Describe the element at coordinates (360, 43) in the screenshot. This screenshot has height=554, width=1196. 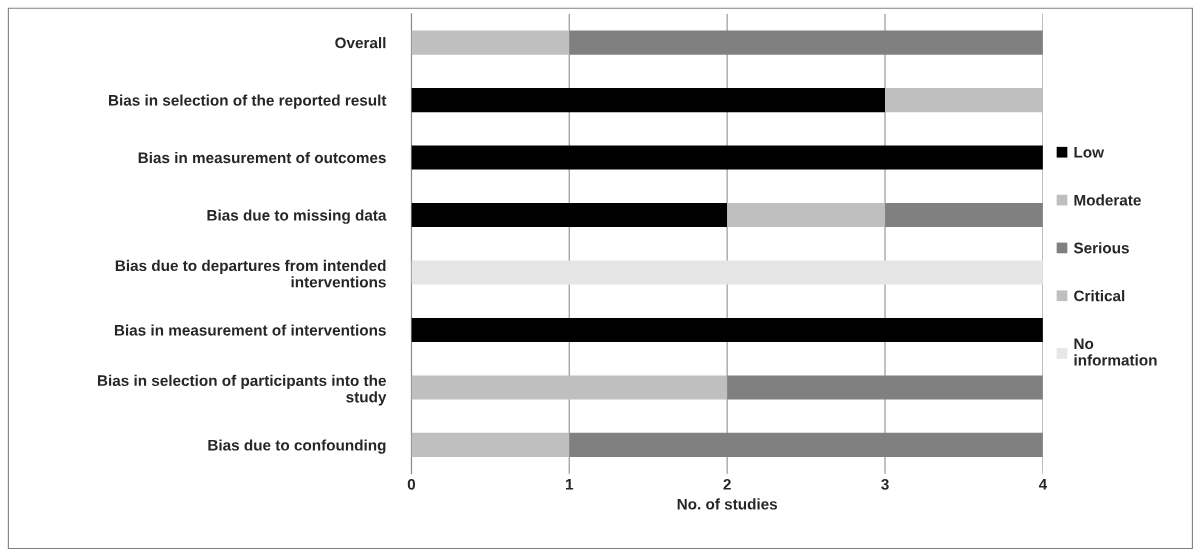
I see `y-tick-label: Overall` at that location.